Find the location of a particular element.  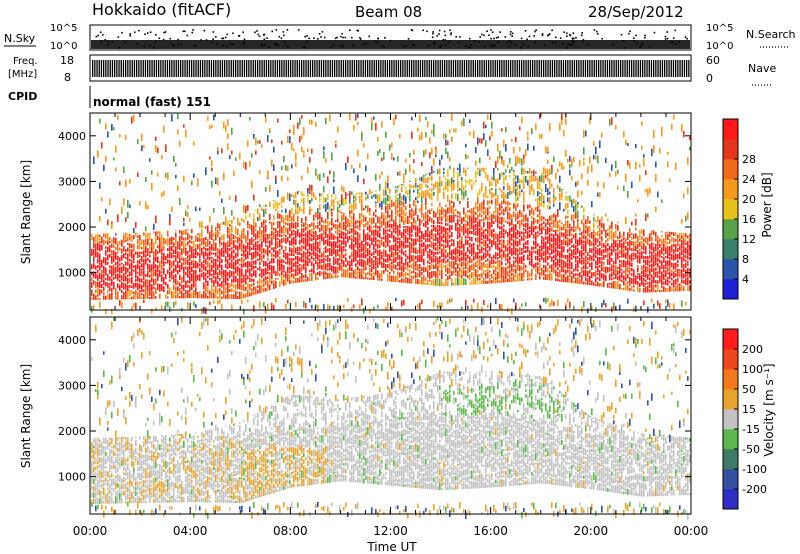

y-tick-label: 1000 is located at coordinates (72, 273).